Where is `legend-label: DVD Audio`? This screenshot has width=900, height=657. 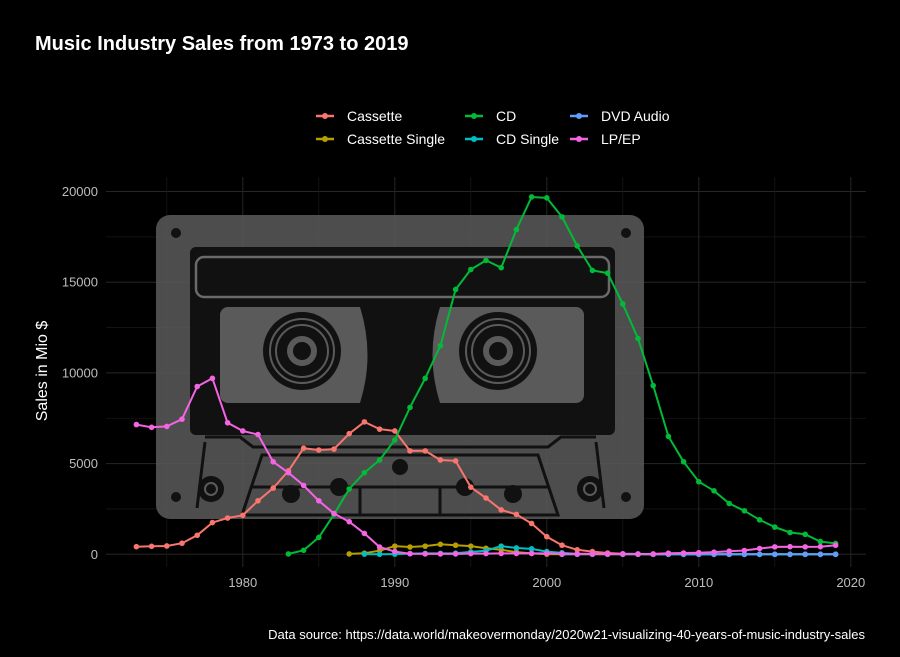 legend-label: DVD Audio is located at coordinates (635, 116).